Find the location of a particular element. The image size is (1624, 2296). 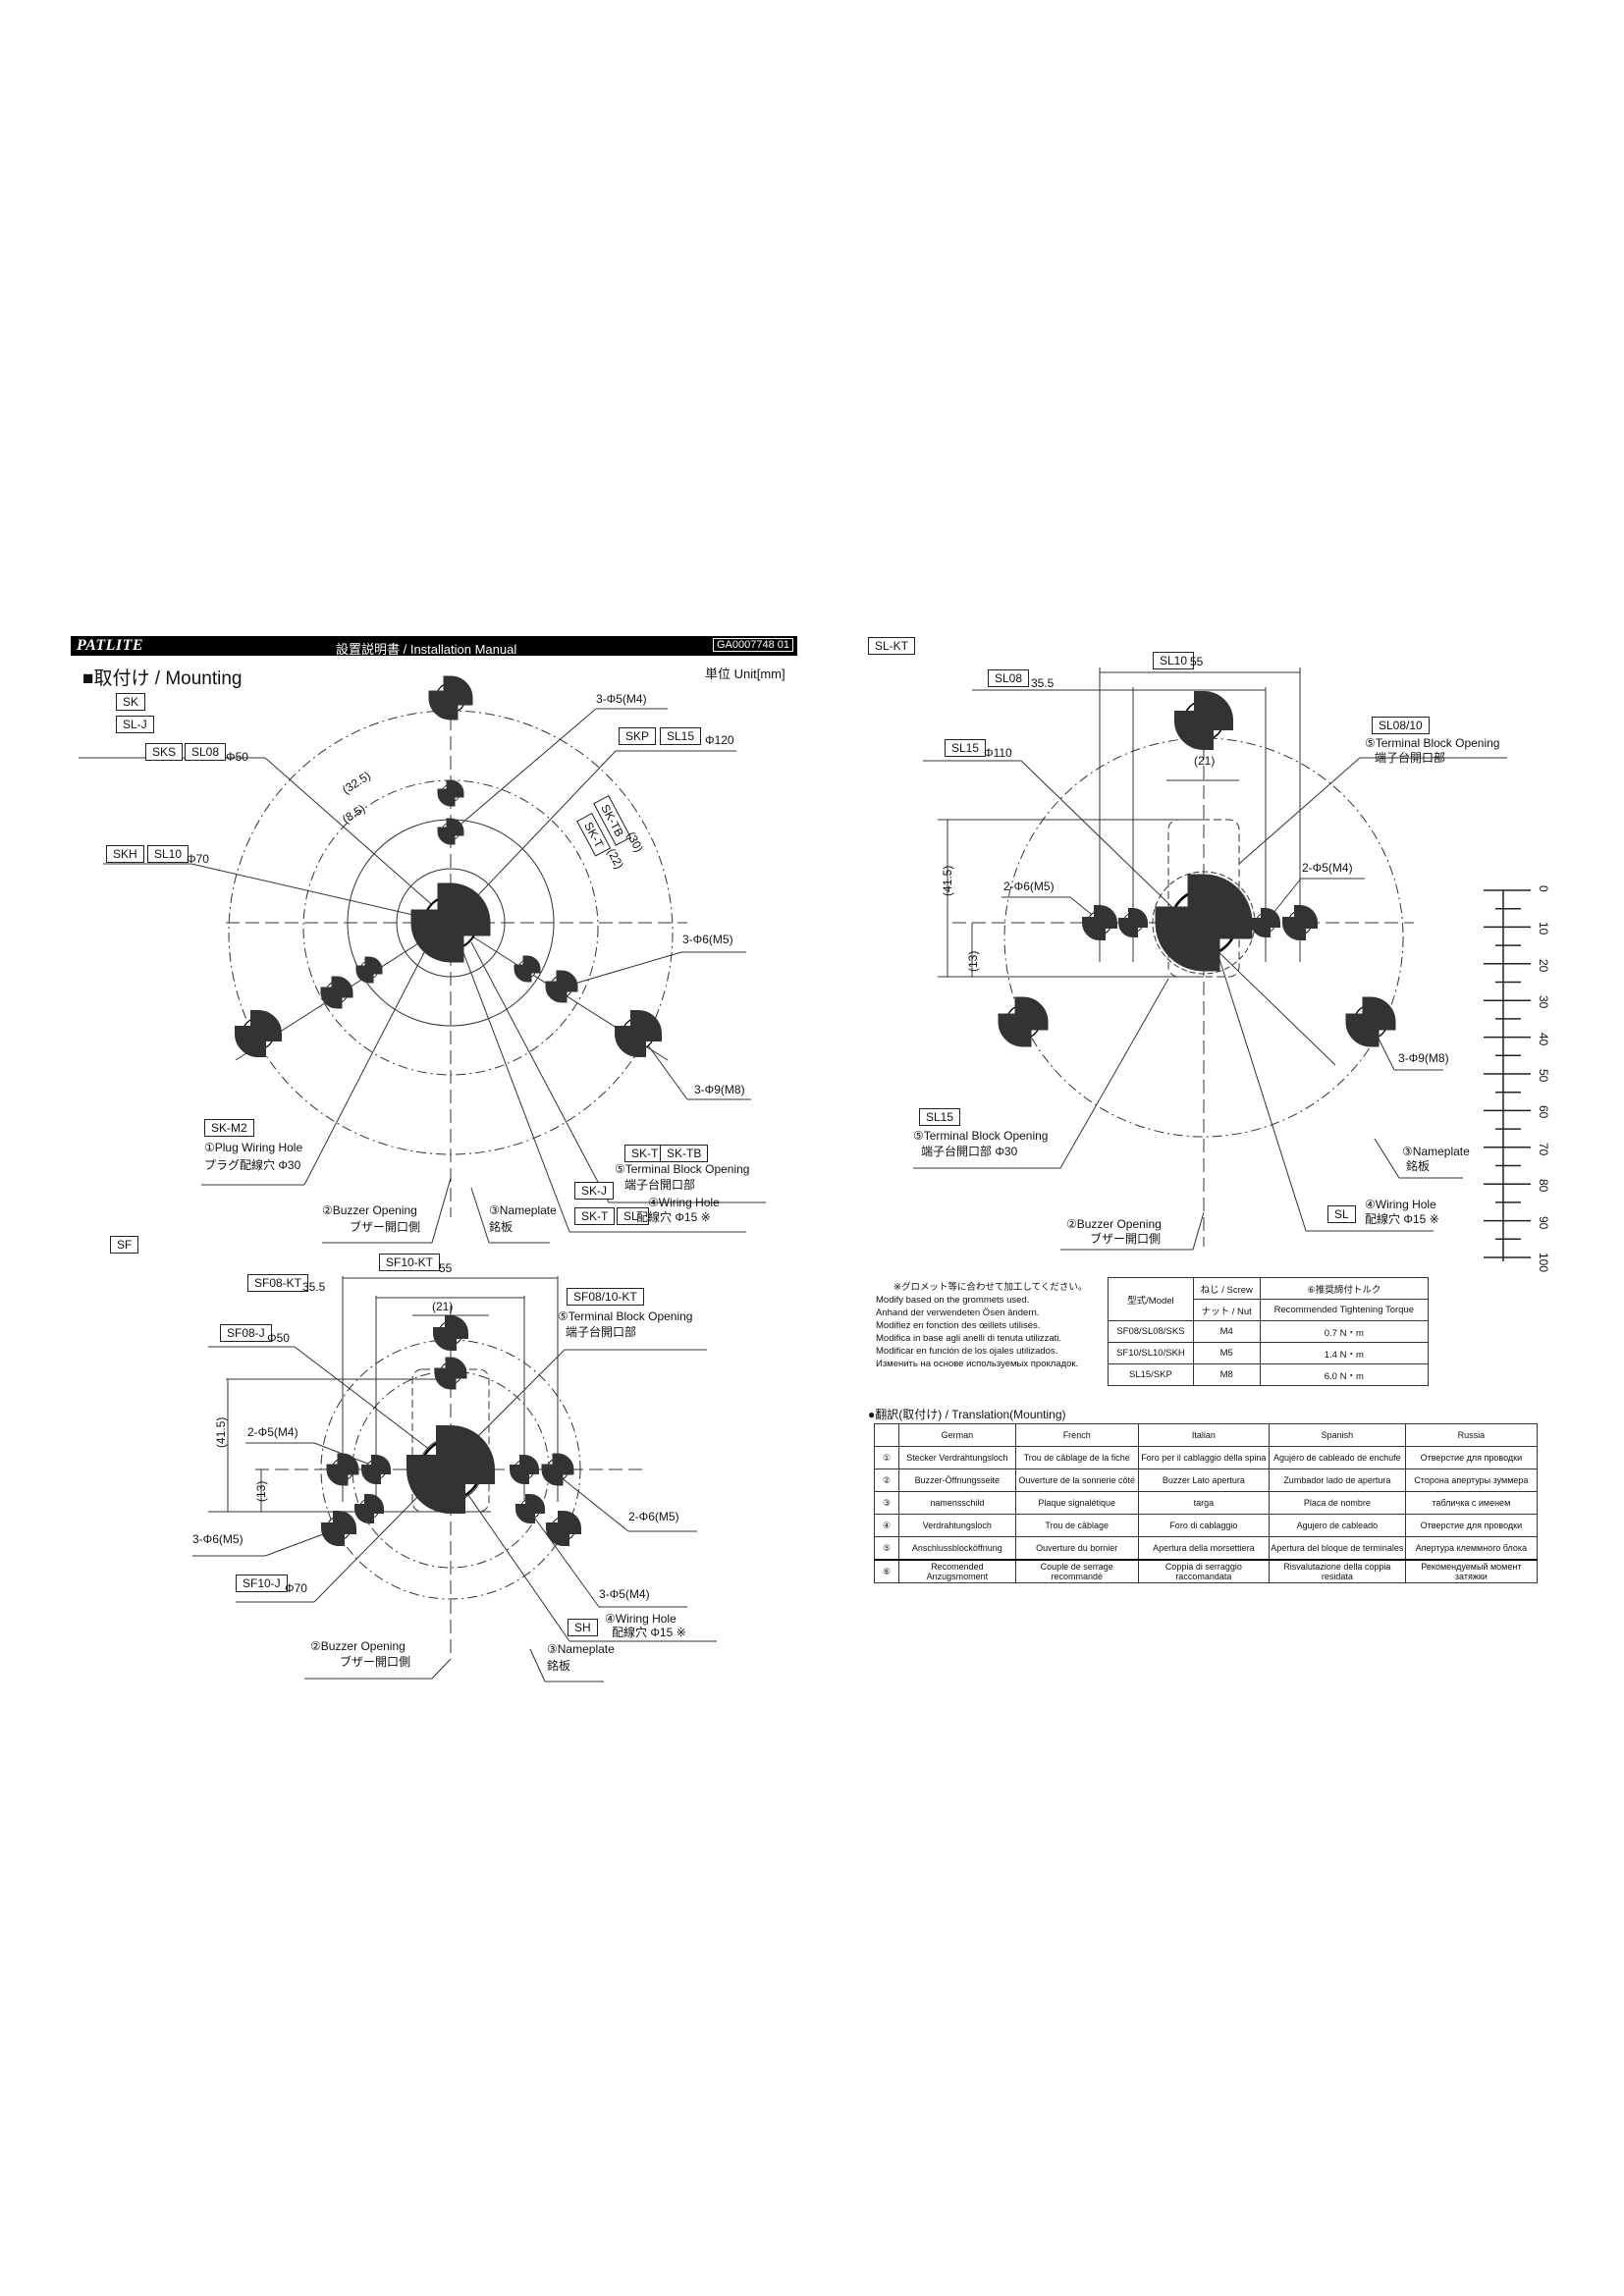

sf-mounting-drawing is located at coordinates (454, 1479).